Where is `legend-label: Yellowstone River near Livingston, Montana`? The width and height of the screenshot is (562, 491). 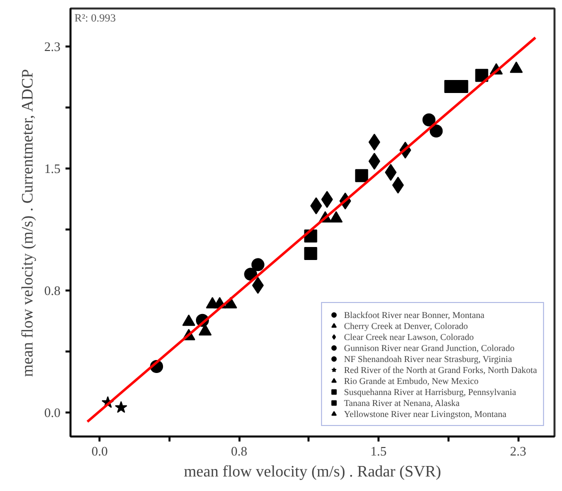
legend-label: Yellowstone River near Livingston, Montana is located at coordinates (425, 413).